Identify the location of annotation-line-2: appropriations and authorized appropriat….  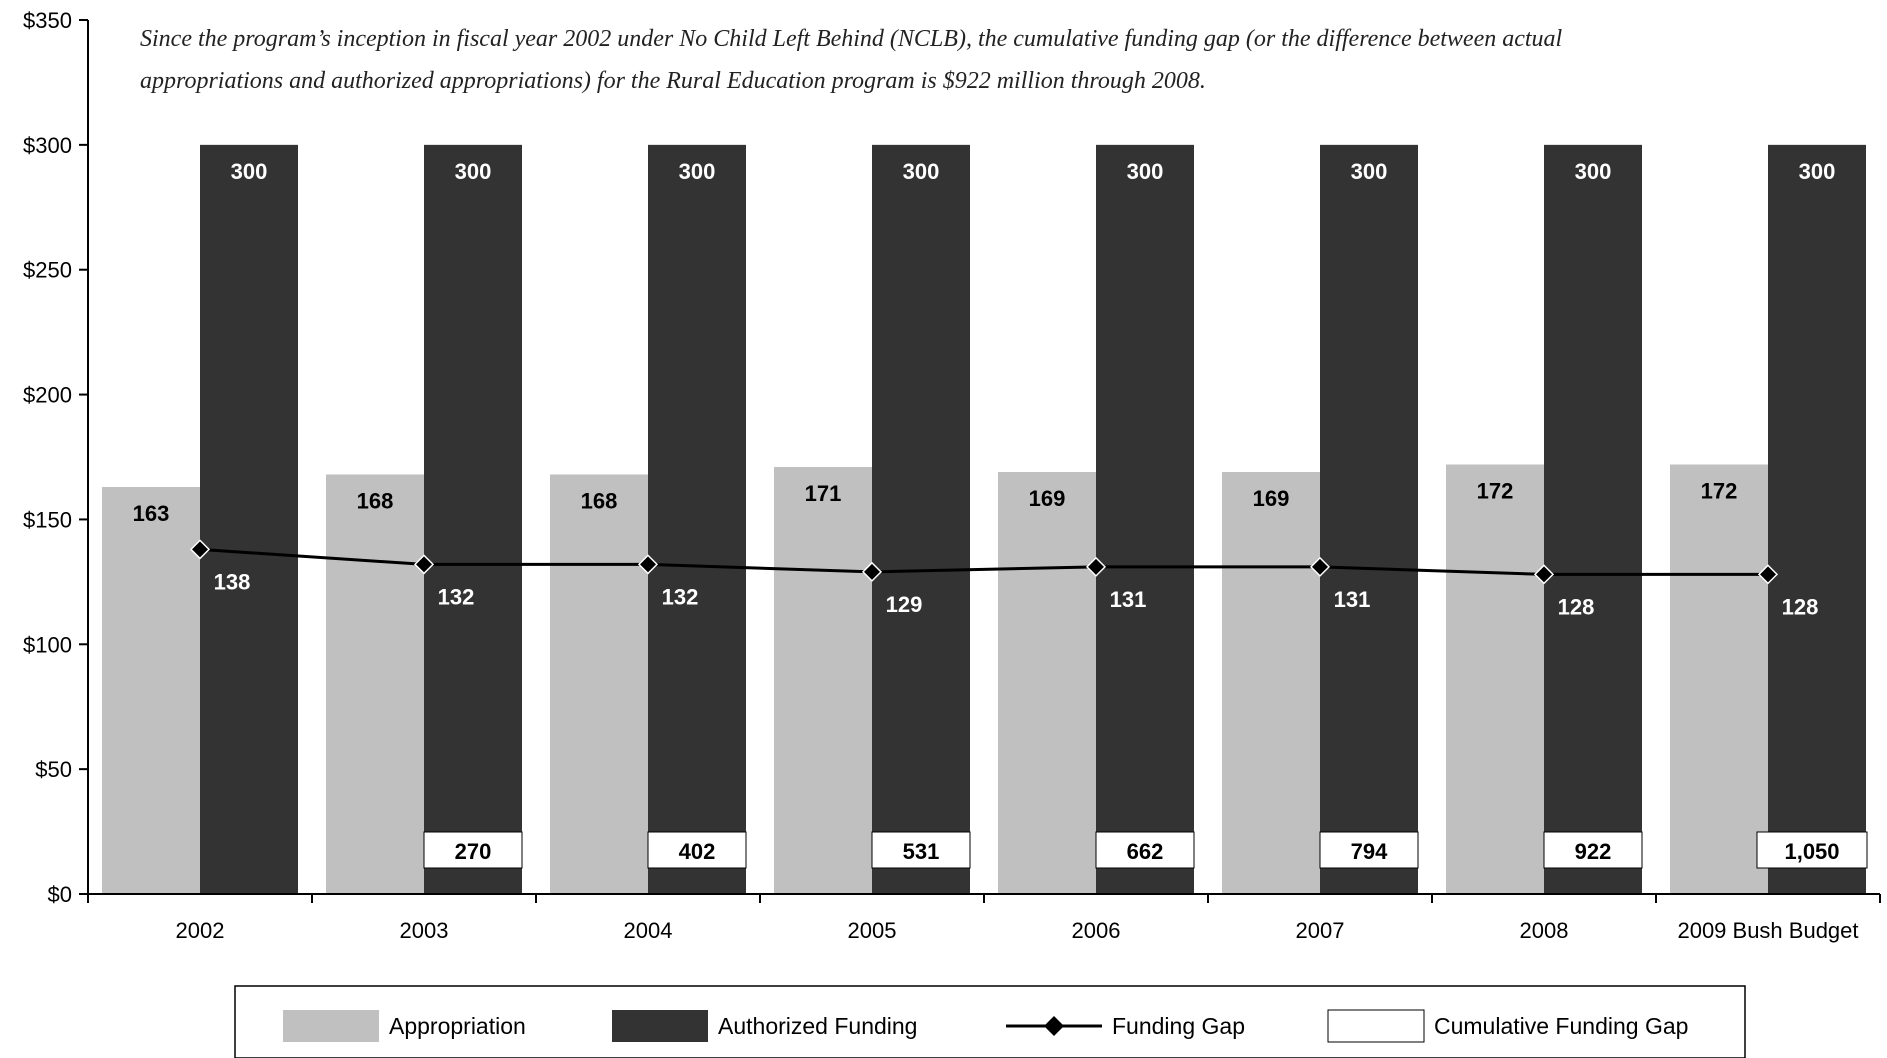
(673, 81).